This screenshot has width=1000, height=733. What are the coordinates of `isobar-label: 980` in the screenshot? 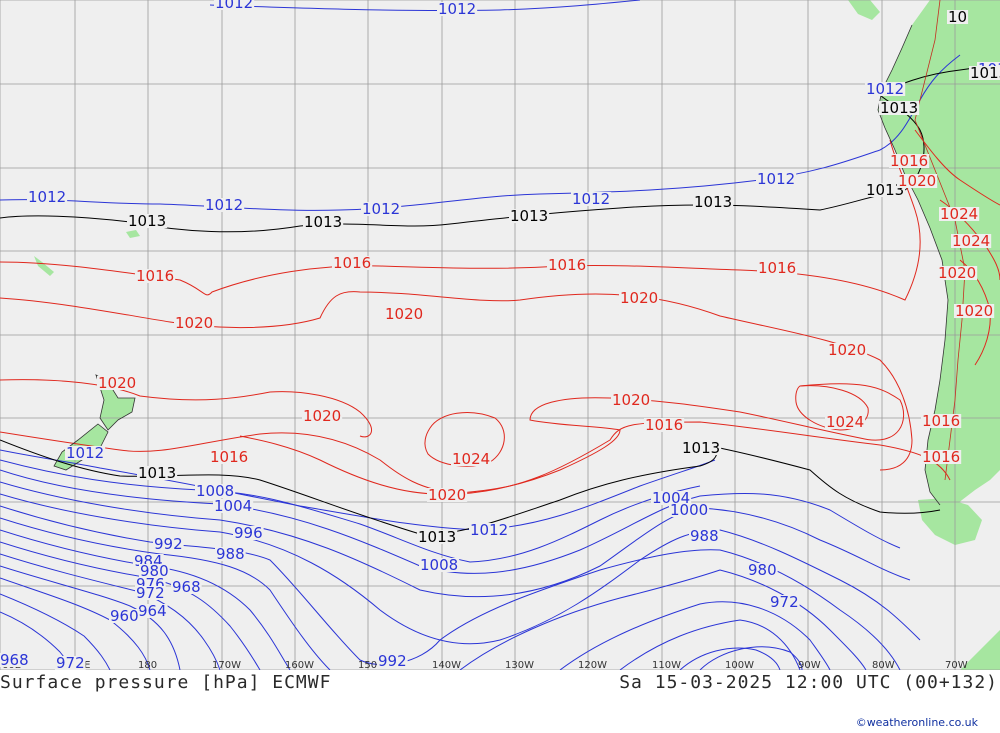 It's located at (762, 570).